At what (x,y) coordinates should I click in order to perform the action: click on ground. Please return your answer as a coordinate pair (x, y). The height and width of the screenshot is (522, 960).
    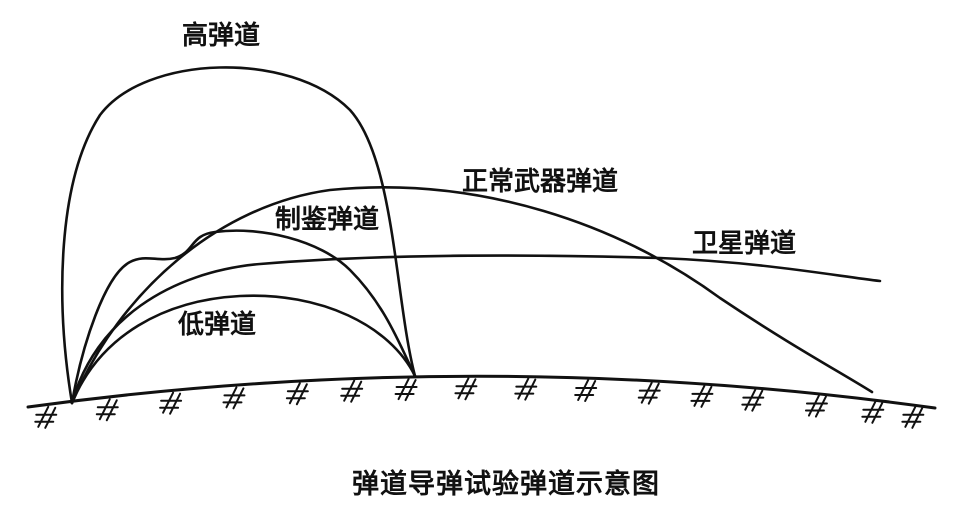
    Looking at the image, I should click on (481, 401).